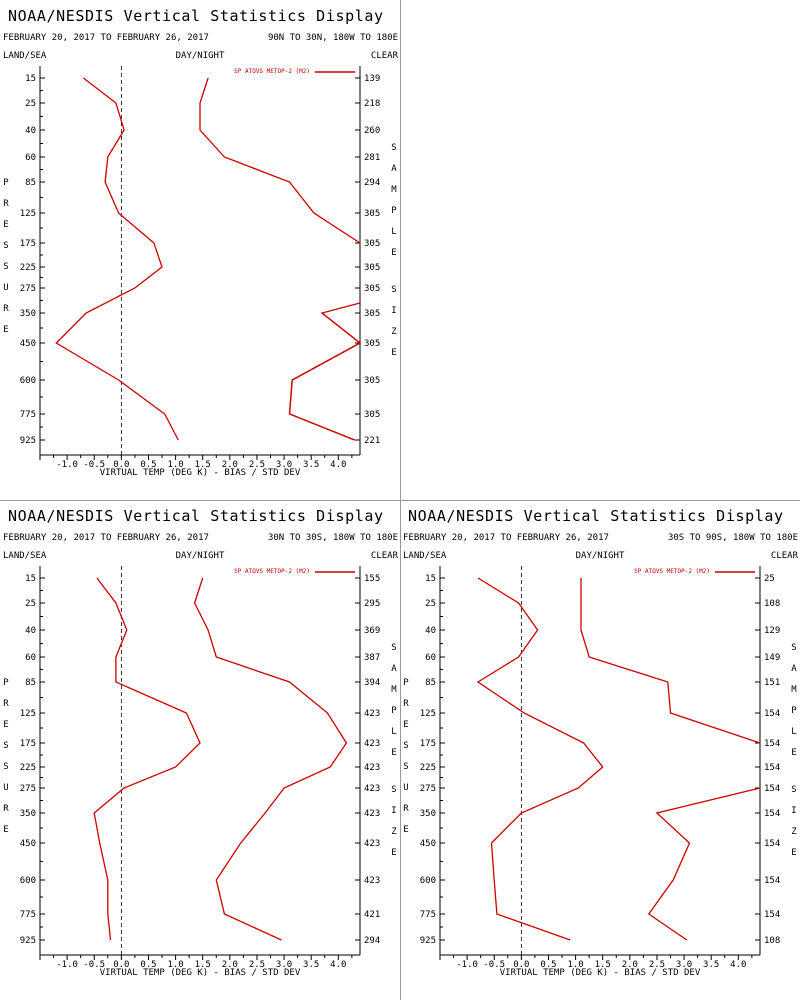 This screenshot has width=800, height=1000. I want to click on pressure-label: 275, so click(428, 789).